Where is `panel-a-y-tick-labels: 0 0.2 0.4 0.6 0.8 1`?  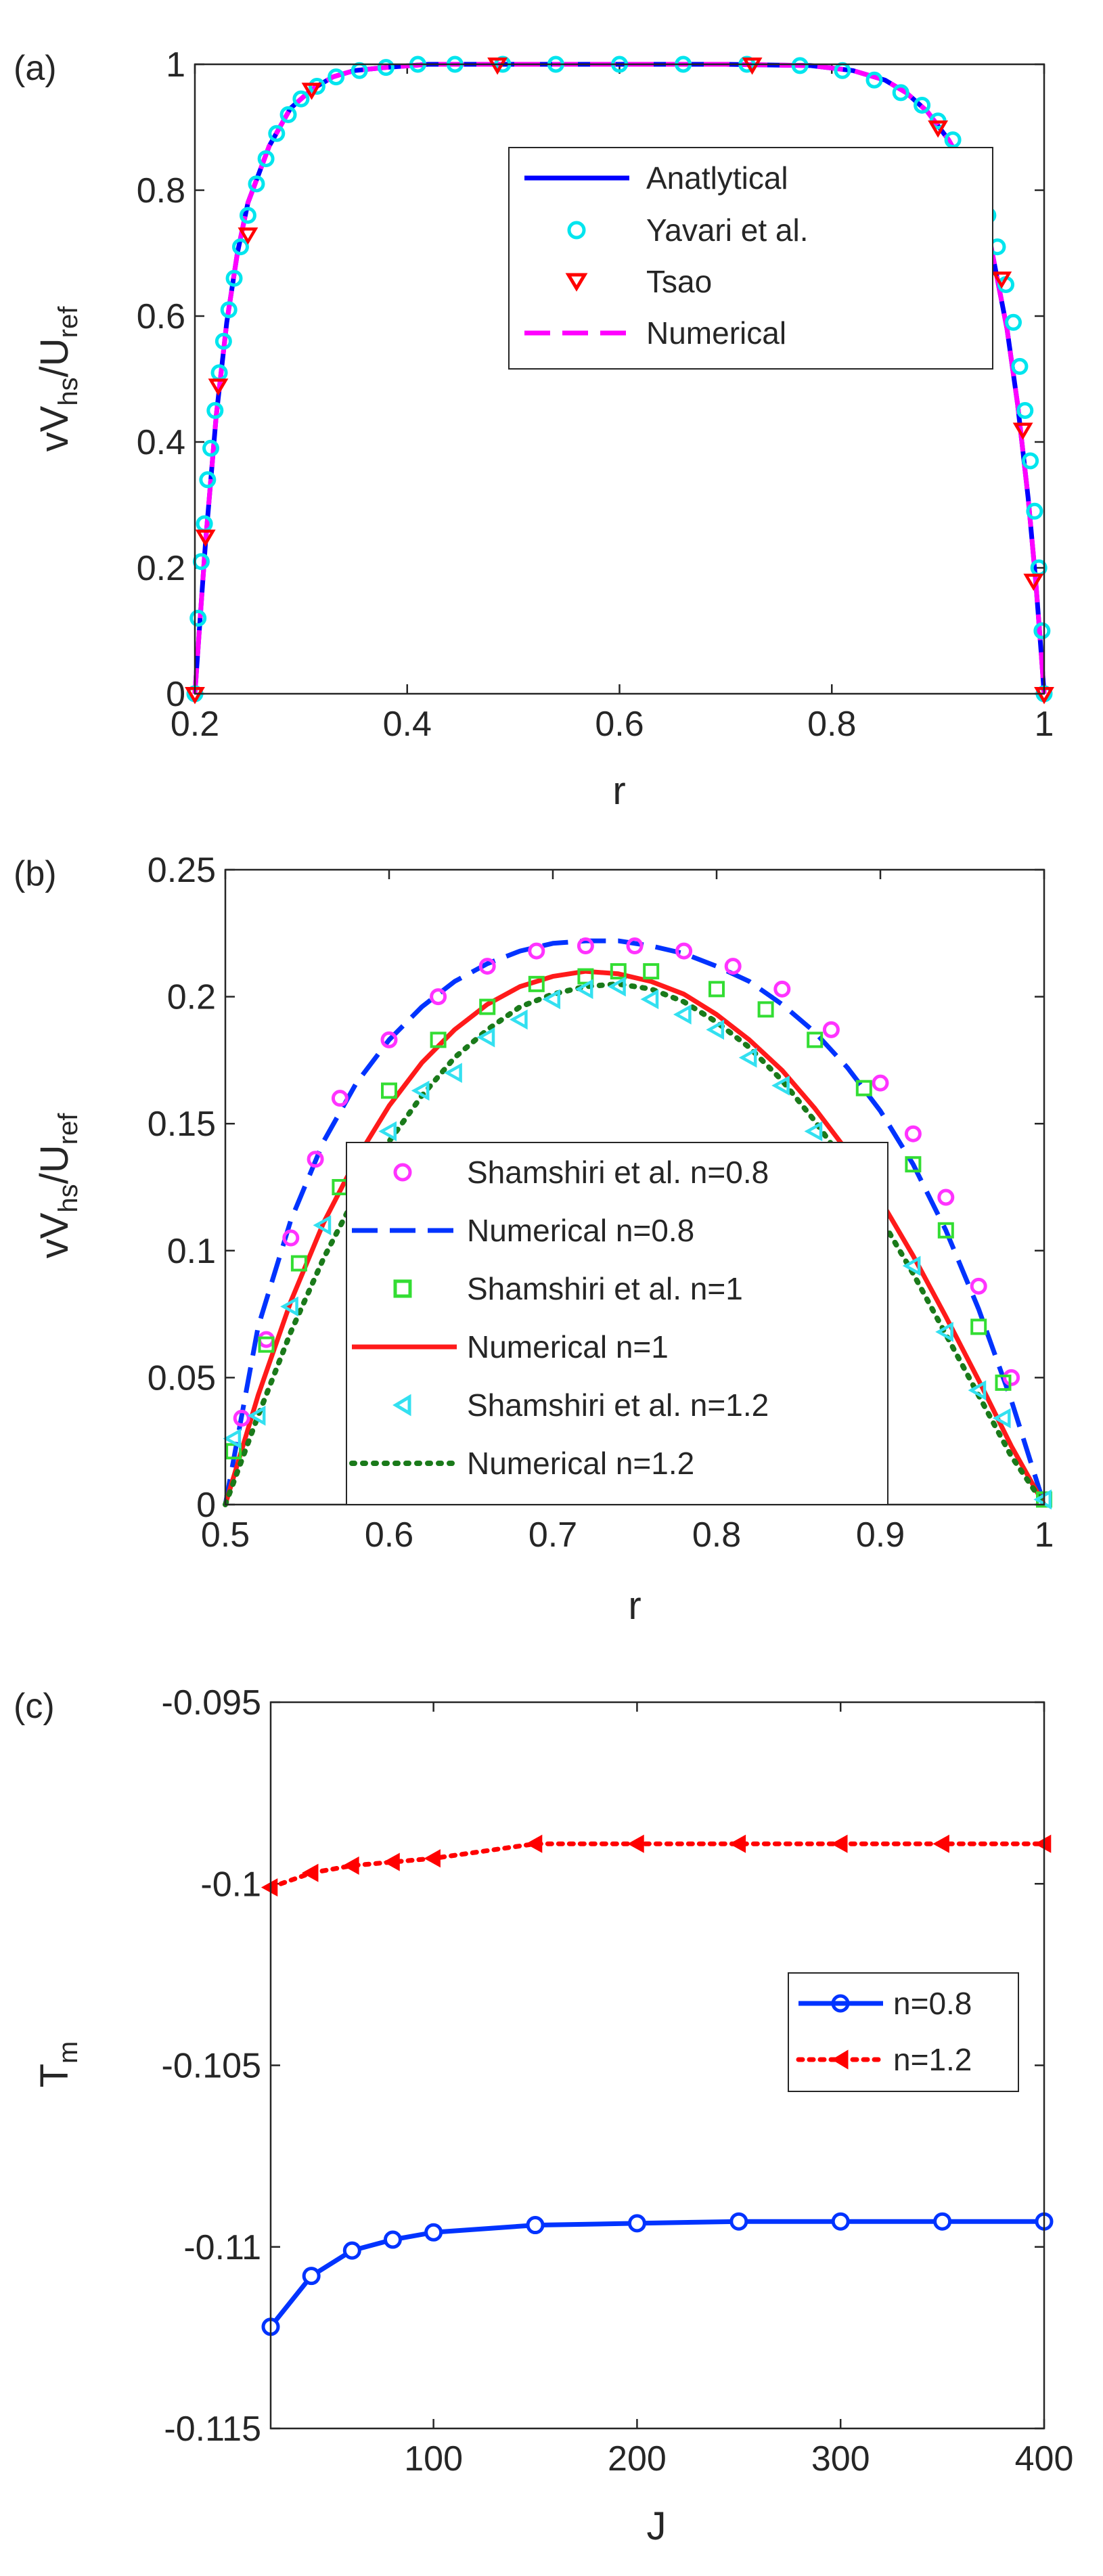 panel-a-y-tick-labels: 0 0.2 0.4 0.6 0.8 1 is located at coordinates (161, 379).